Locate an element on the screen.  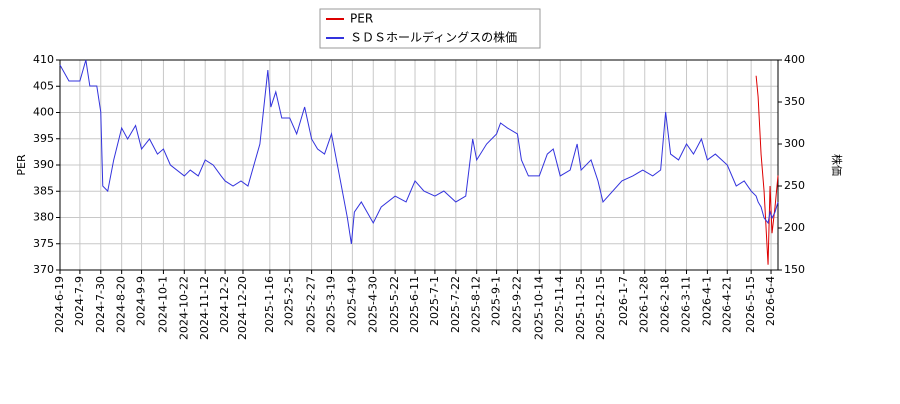
x-tick-label: 2025-3-19 is located at coordinates (330, 304).